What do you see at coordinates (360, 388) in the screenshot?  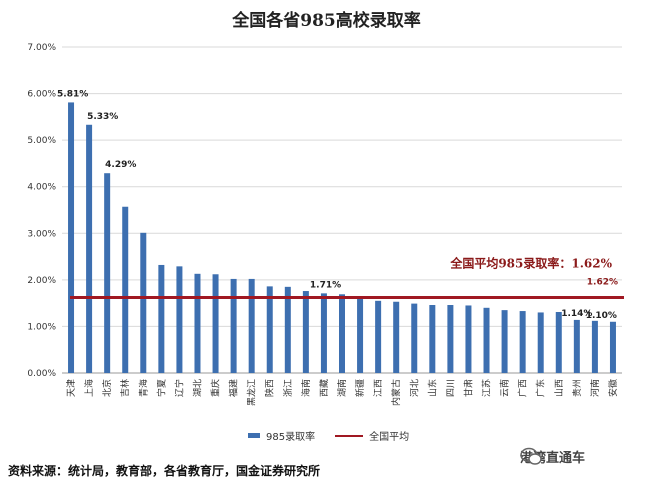 I see `x-tick-label: 新疆` at bounding box center [360, 388].